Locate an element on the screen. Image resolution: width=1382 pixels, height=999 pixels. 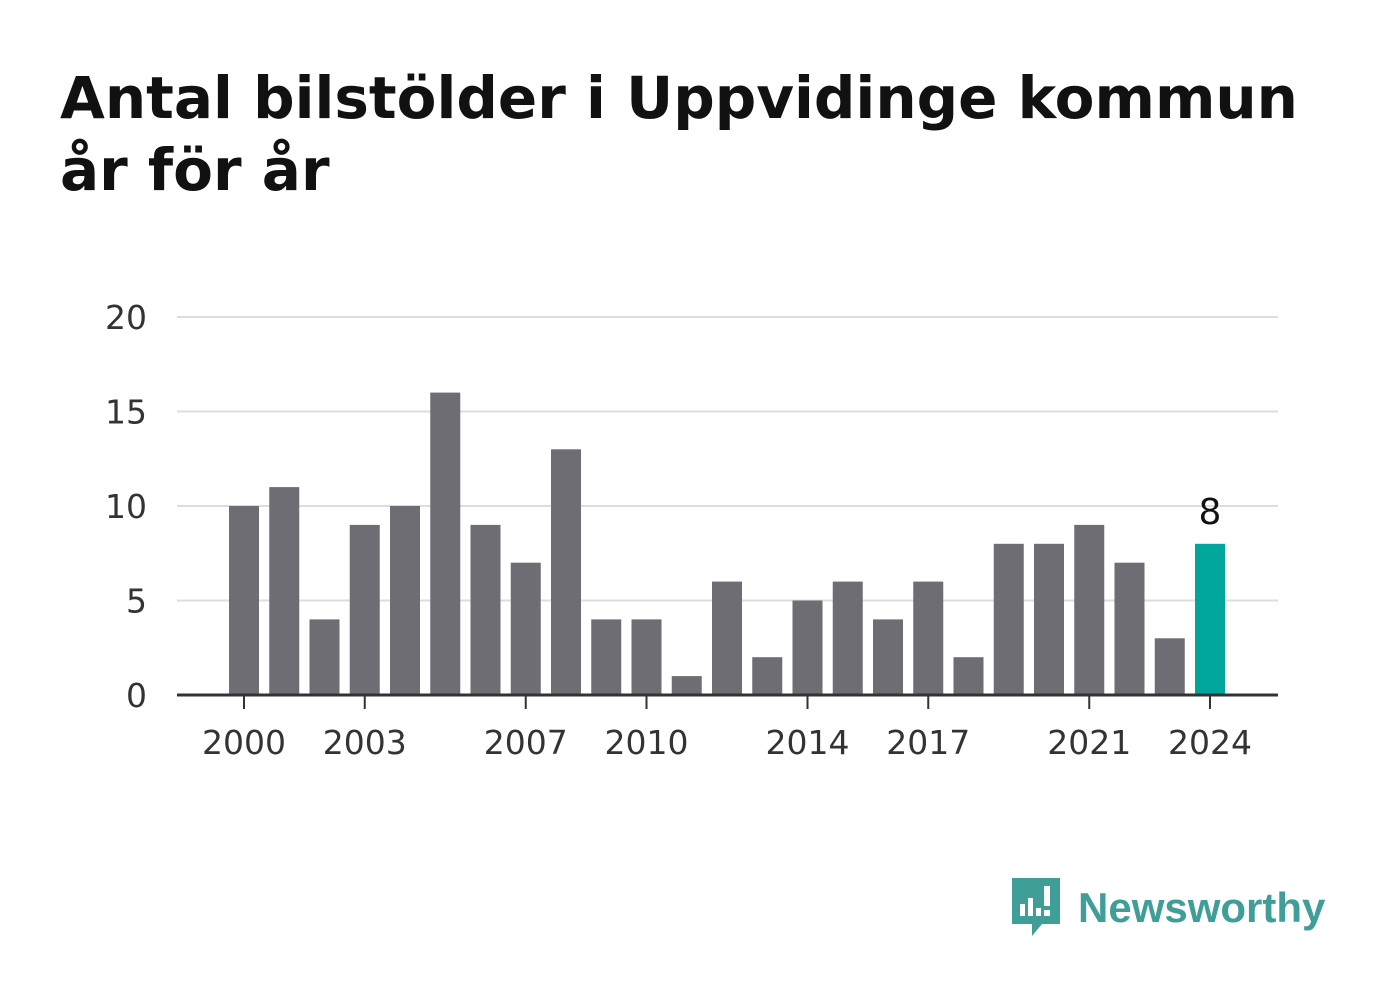
chart-title-line-1: Antal bilstölder i Uppvidinge kommun is located at coordinates (679, 98).